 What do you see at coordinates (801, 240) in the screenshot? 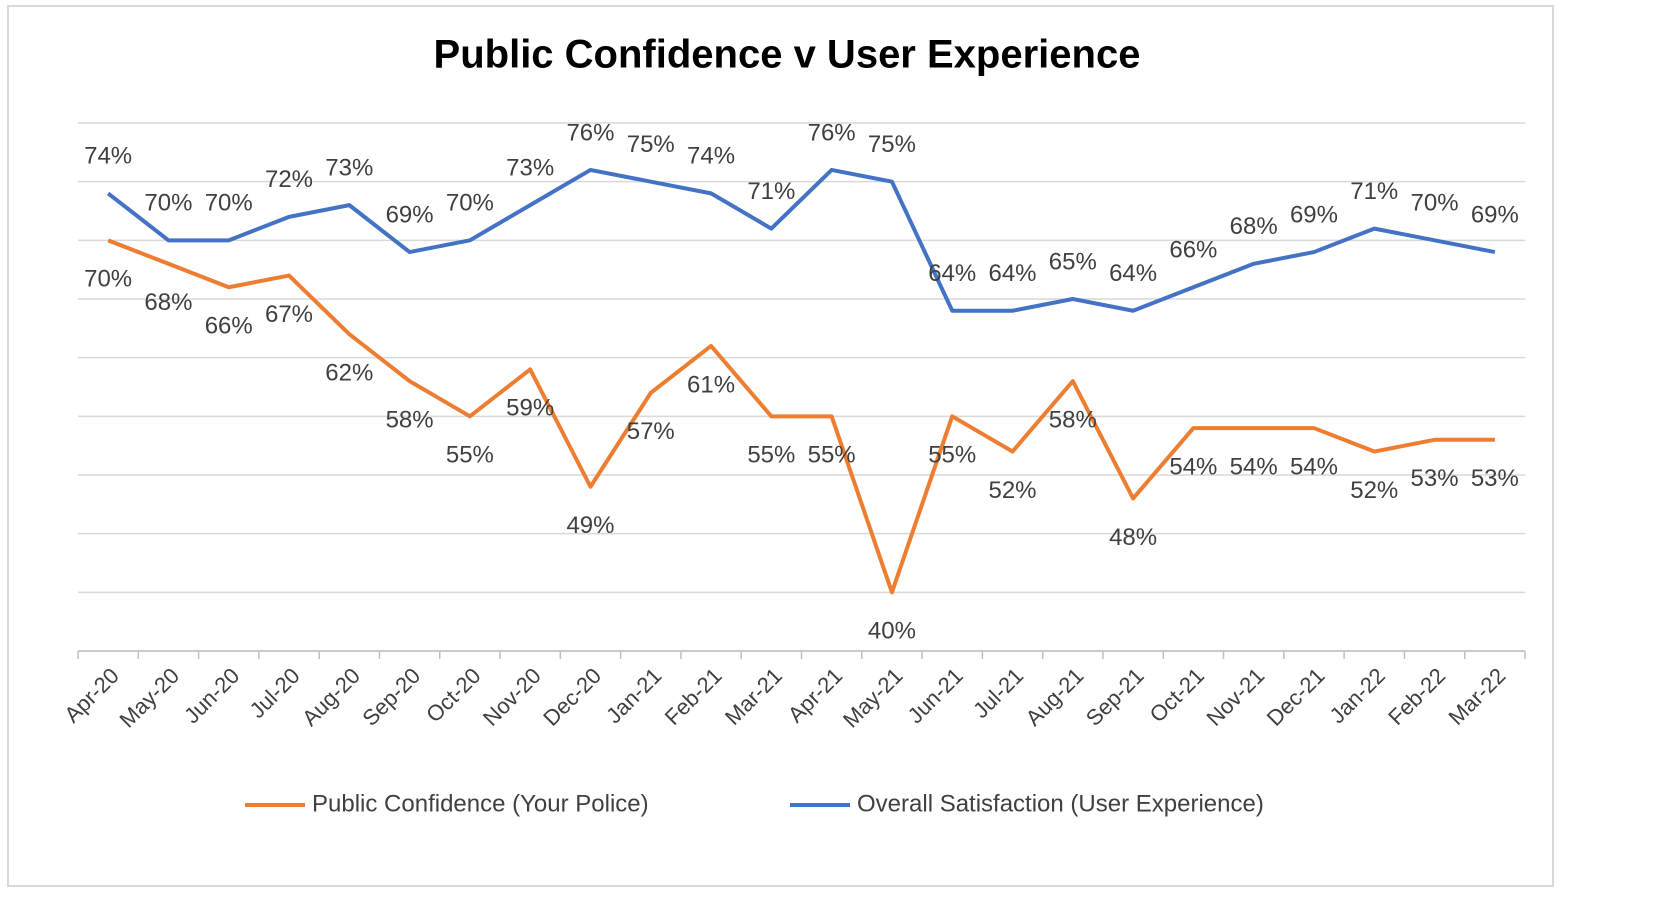
I see `series-line` at bounding box center [801, 240].